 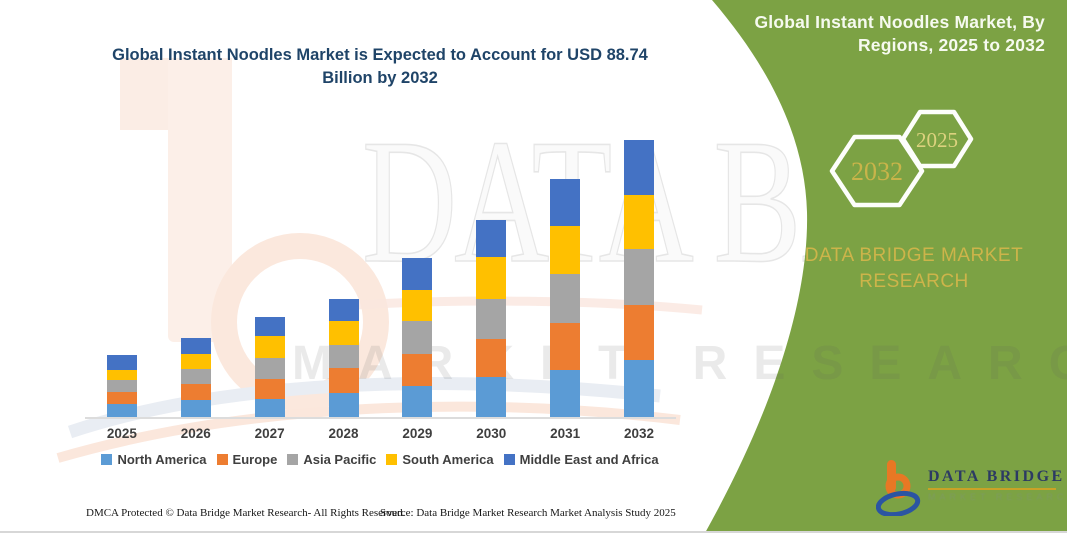 I want to click on x-axis-label: 2026, so click(x=195, y=433).